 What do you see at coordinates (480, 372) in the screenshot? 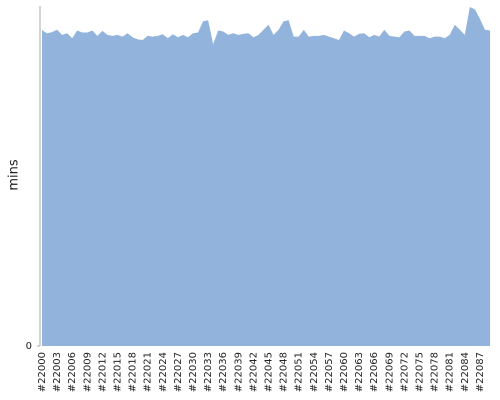
I see `x-tick-label: #22087` at bounding box center [480, 372].